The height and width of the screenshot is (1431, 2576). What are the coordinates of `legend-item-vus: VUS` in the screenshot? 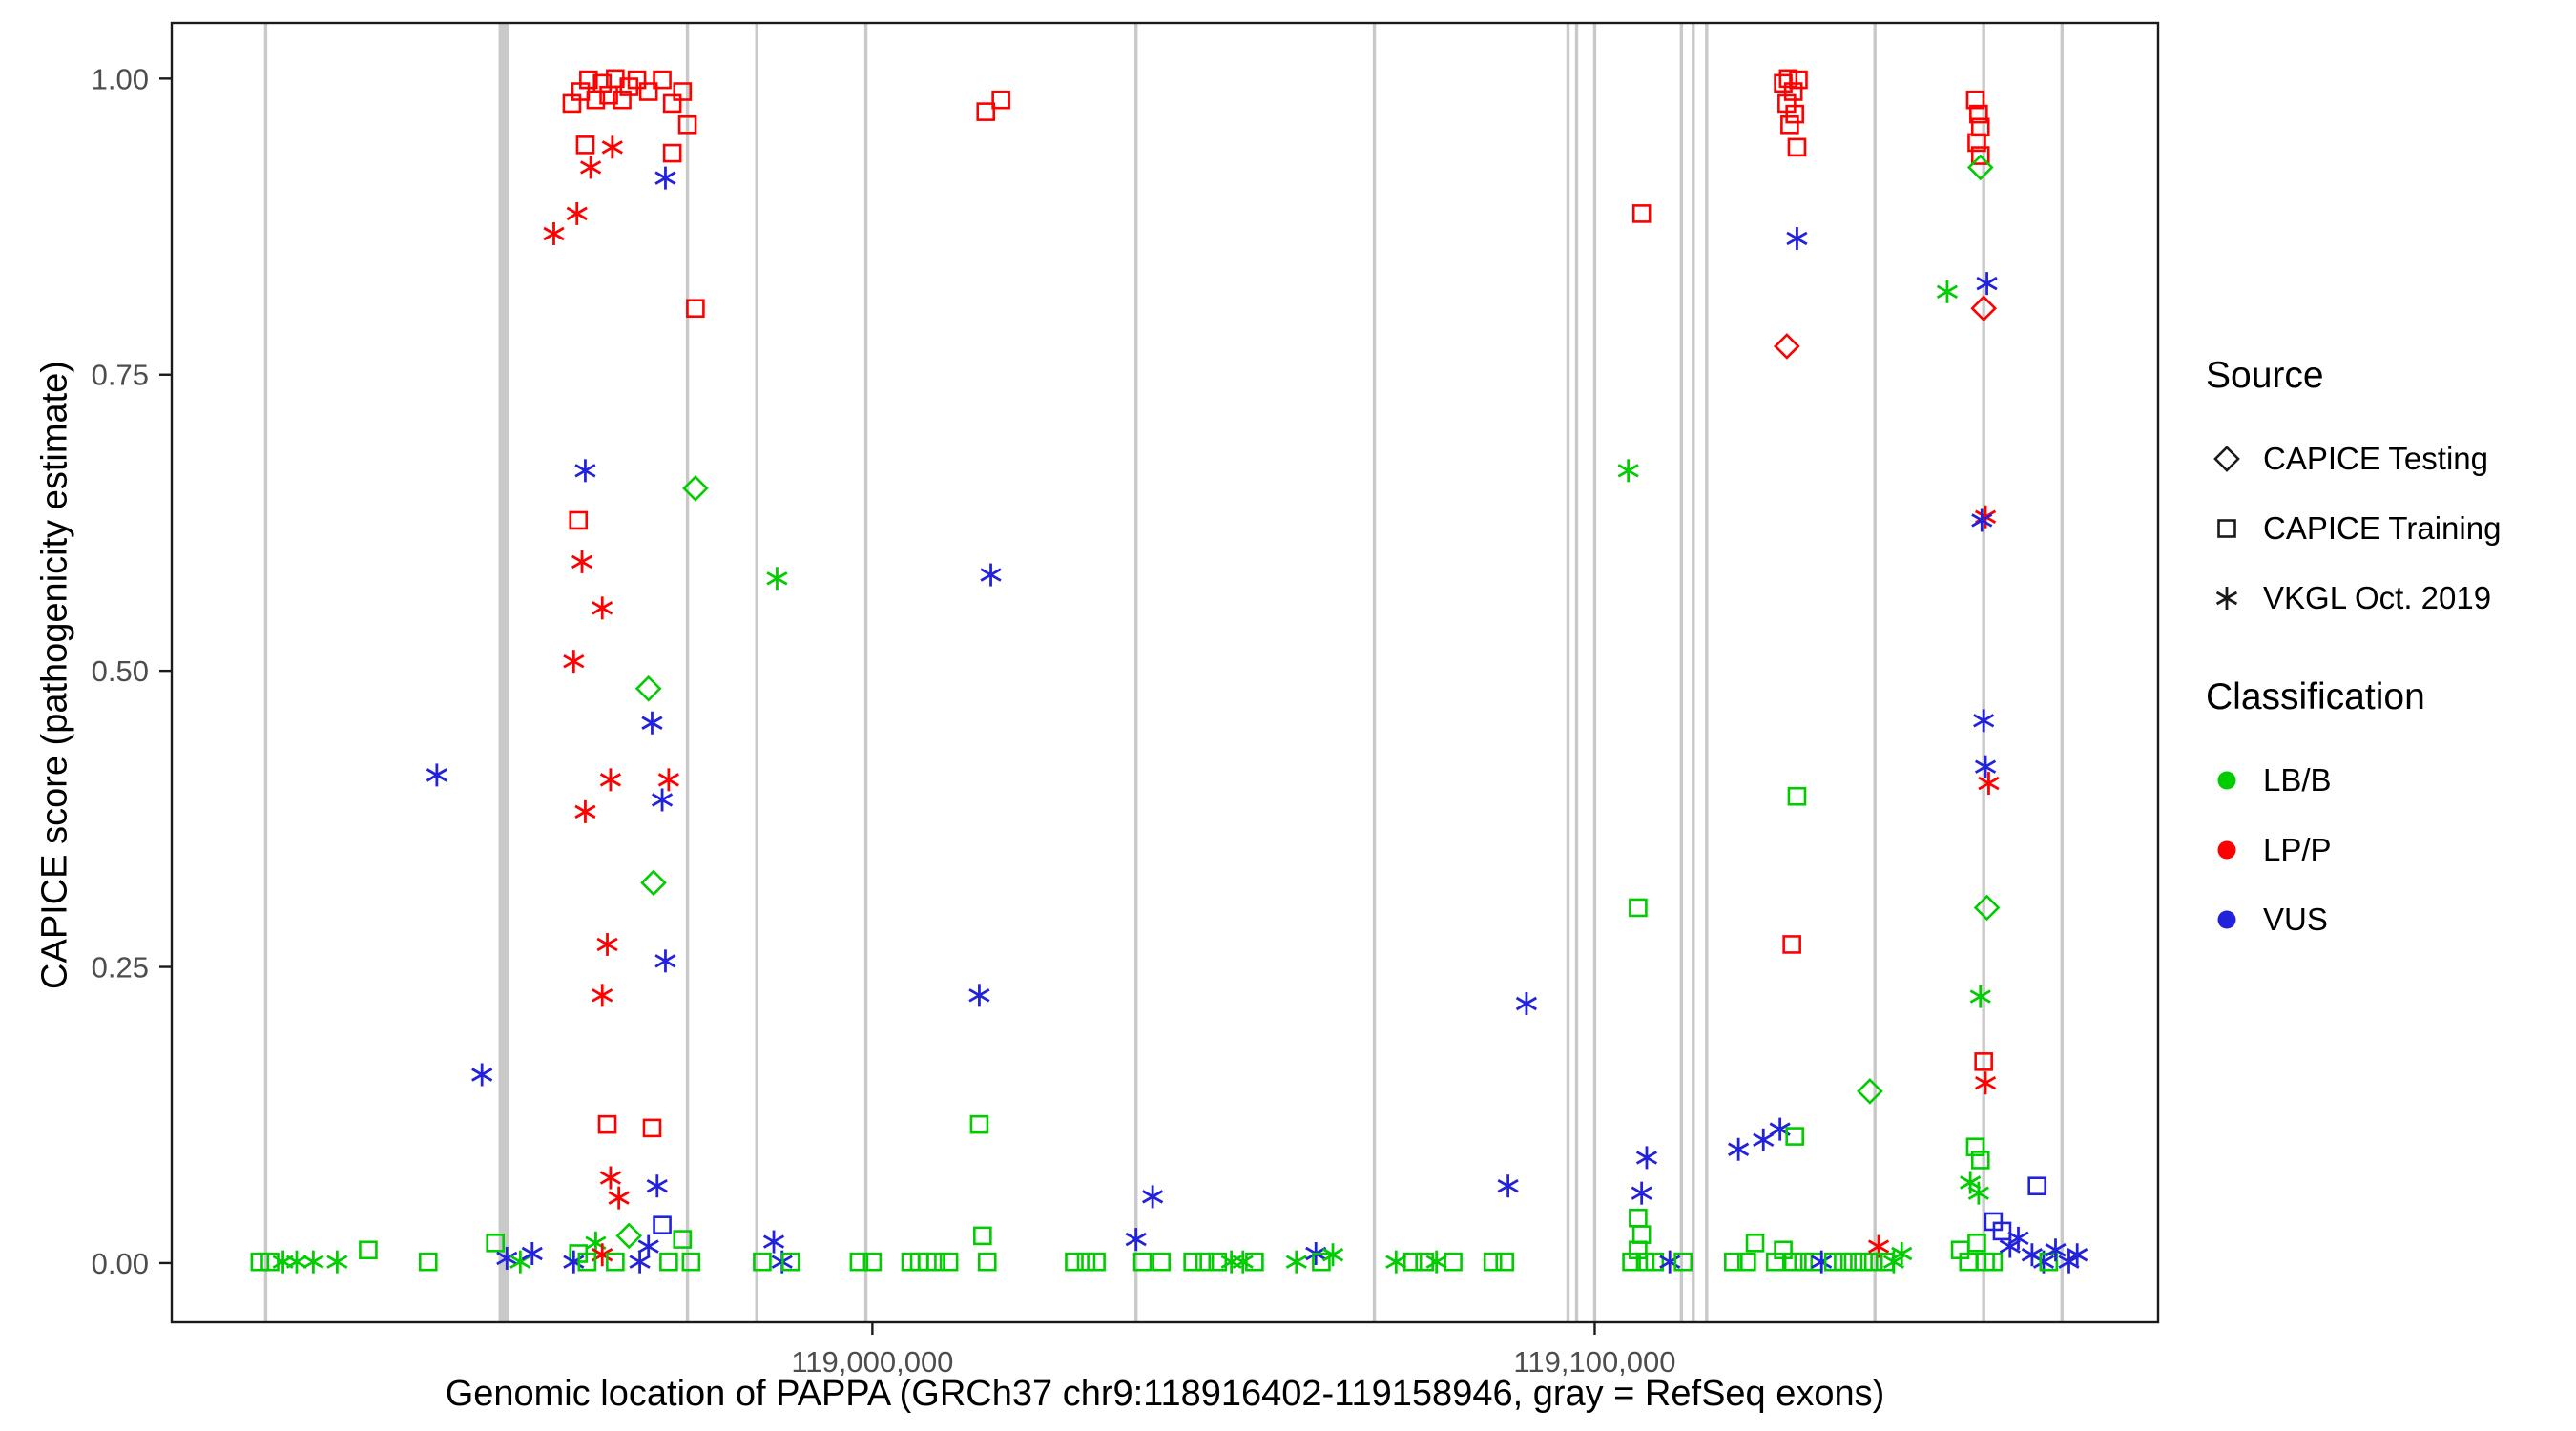 It's located at (2387, 919).